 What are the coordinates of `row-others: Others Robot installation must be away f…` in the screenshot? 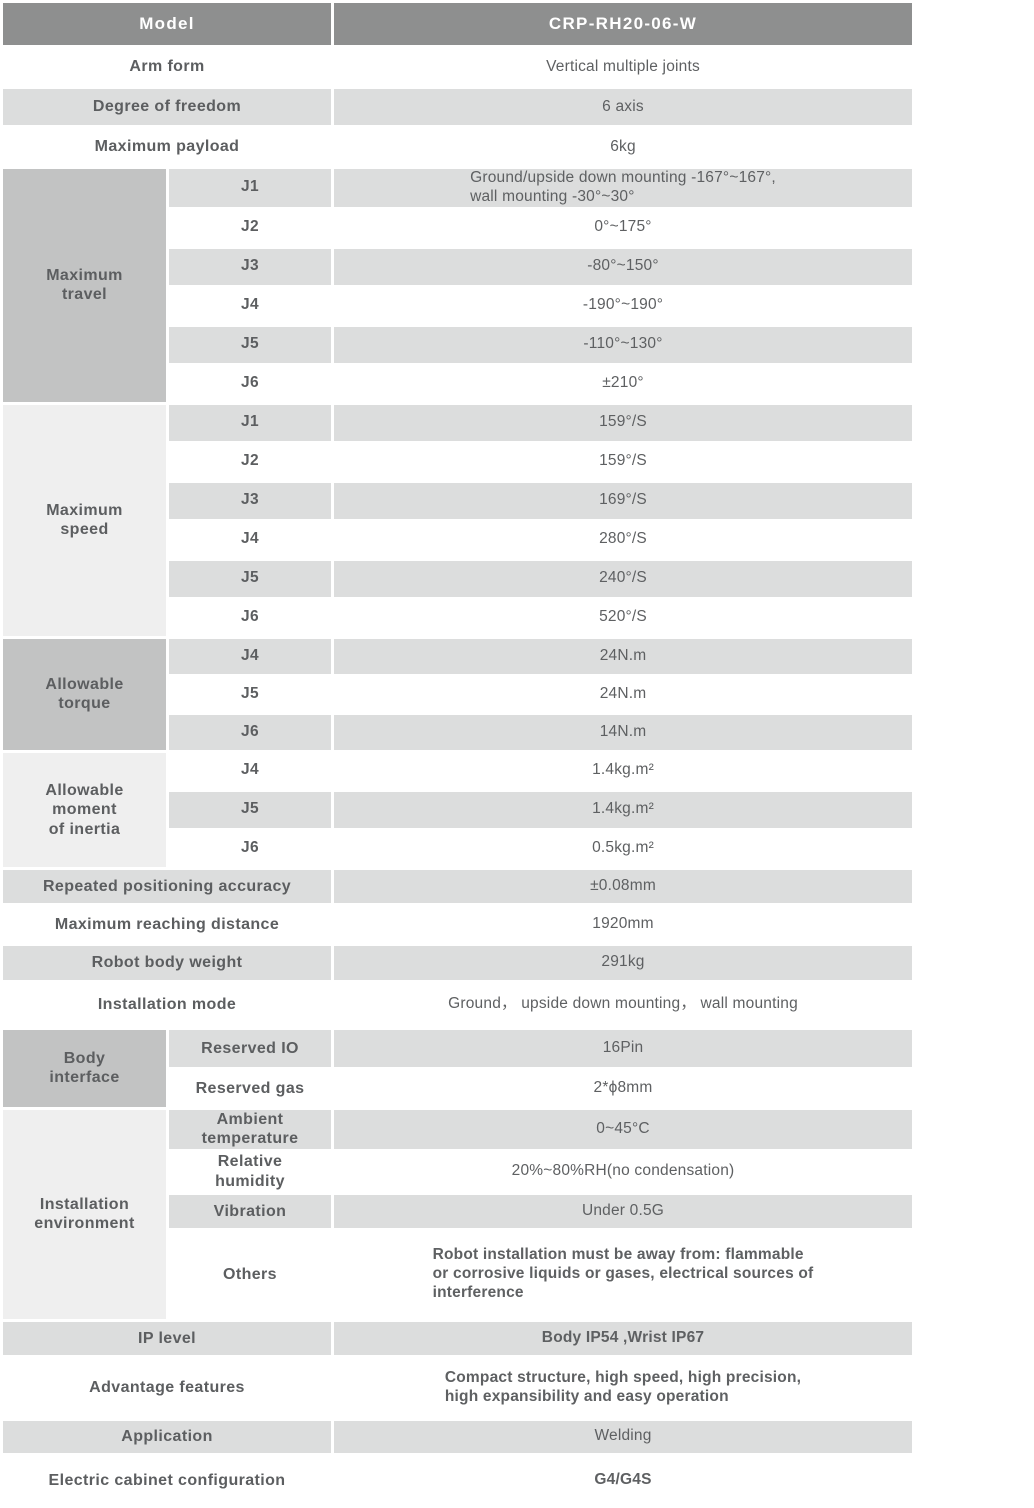 It's located at (457, 1275).